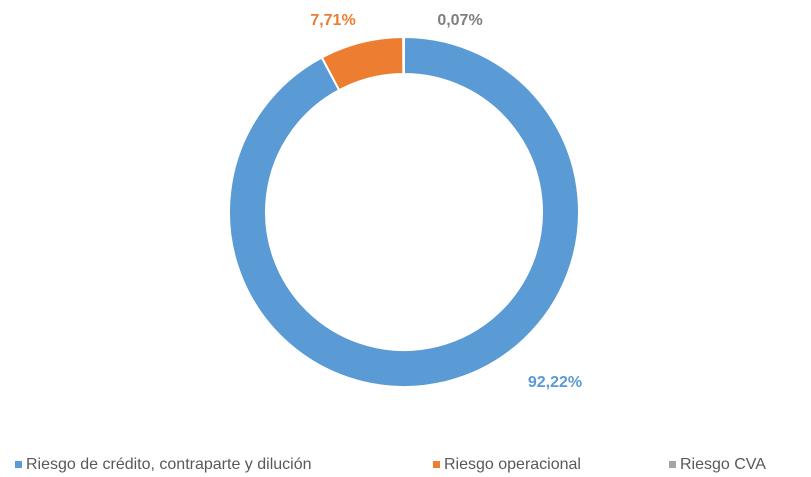 This screenshot has height=477, width=811. What do you see at coordinates (332, 20) in the screenshot?
I see `data-label: 7,71%` at bounding box center [332, 20].